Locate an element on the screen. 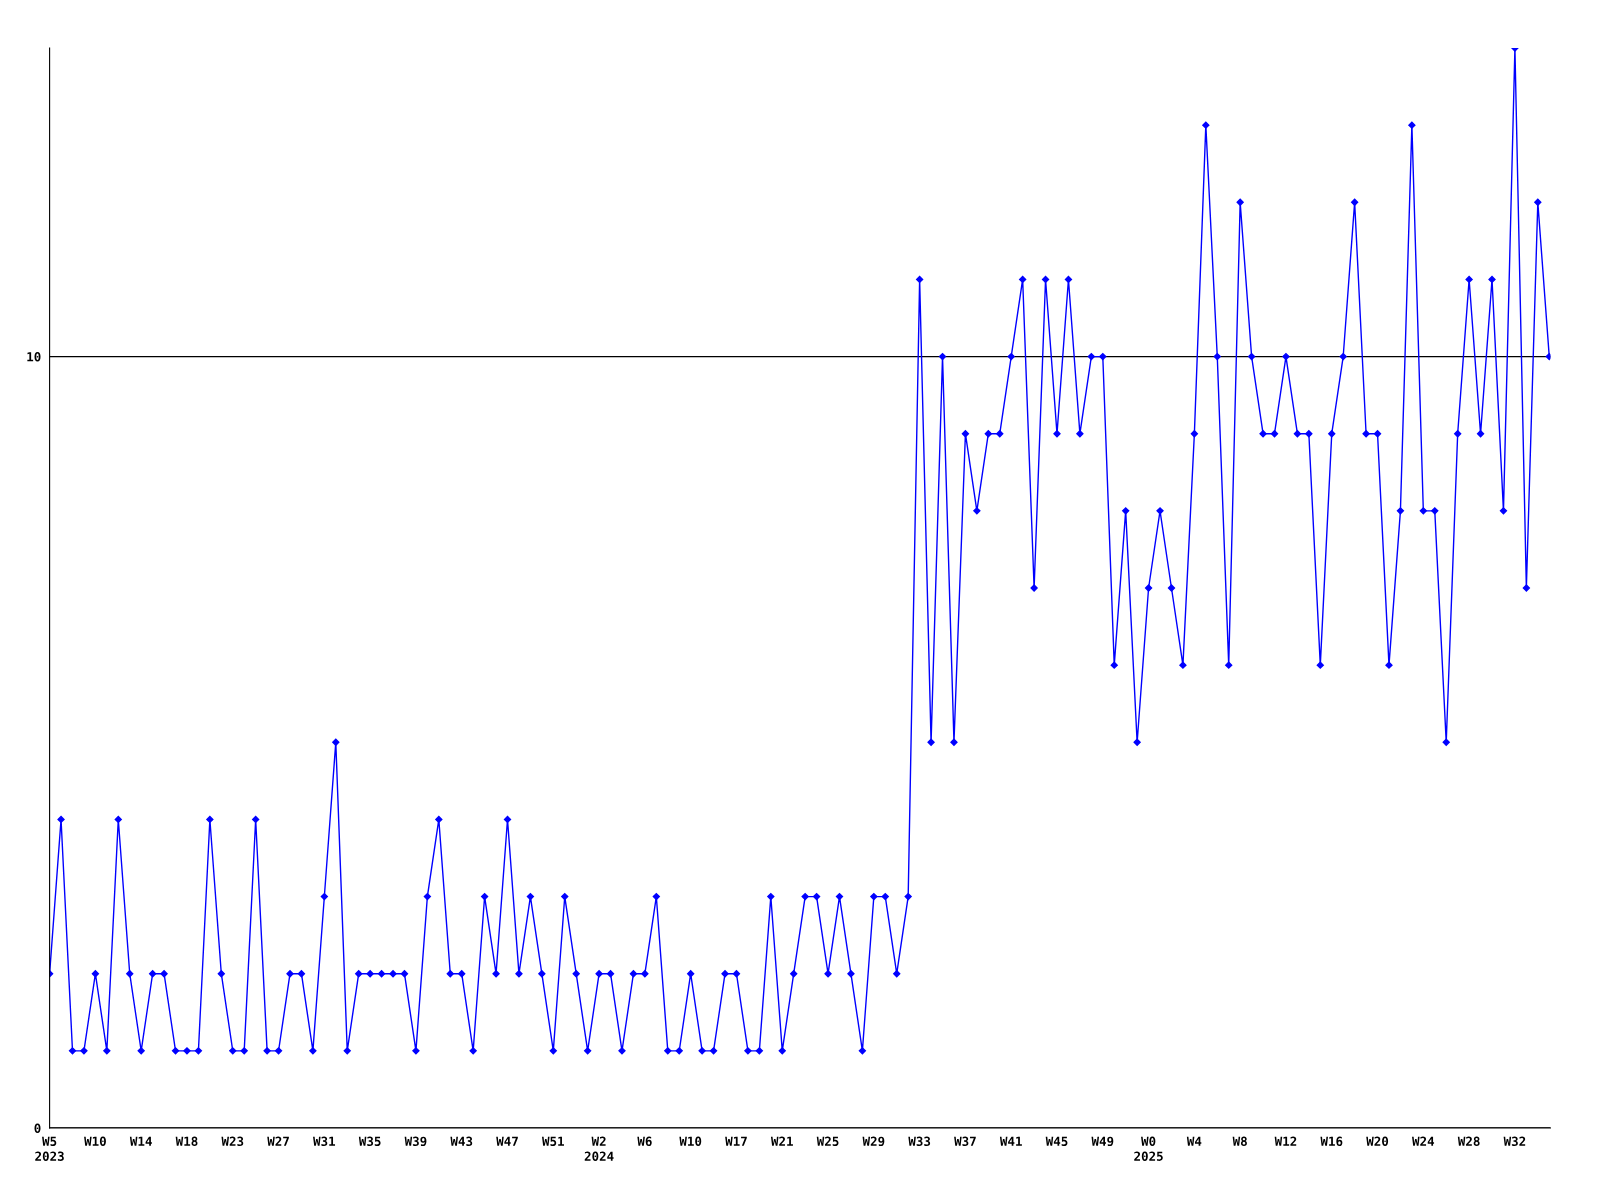 This screenshot has width=1600, height=1200. x-tick-label: W21 is located at coordinates (781, 1141).